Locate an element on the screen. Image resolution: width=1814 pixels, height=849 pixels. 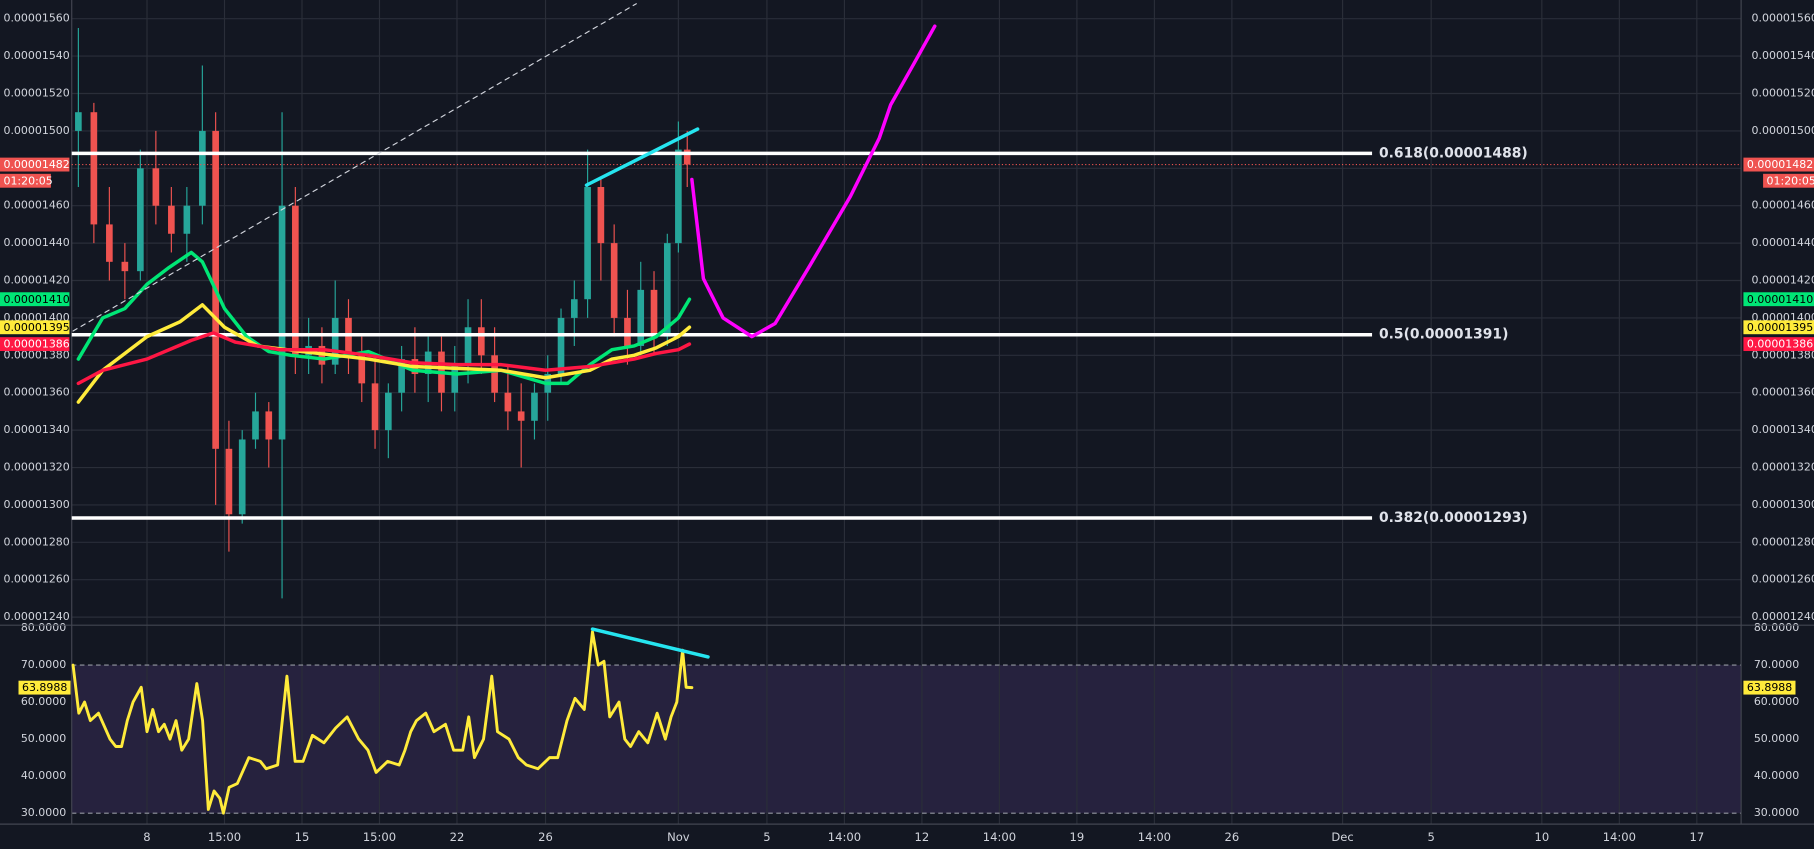
value-tag-label: 0.00001386 is located at coordinates (1780, 344).